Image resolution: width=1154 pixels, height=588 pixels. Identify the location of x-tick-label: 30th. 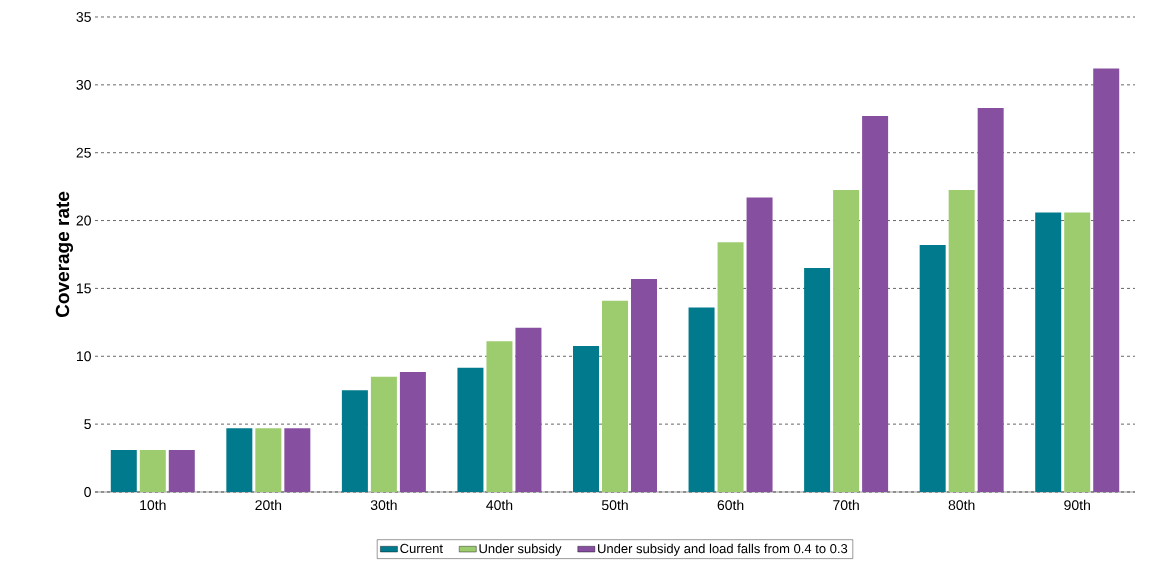
(383, 505).